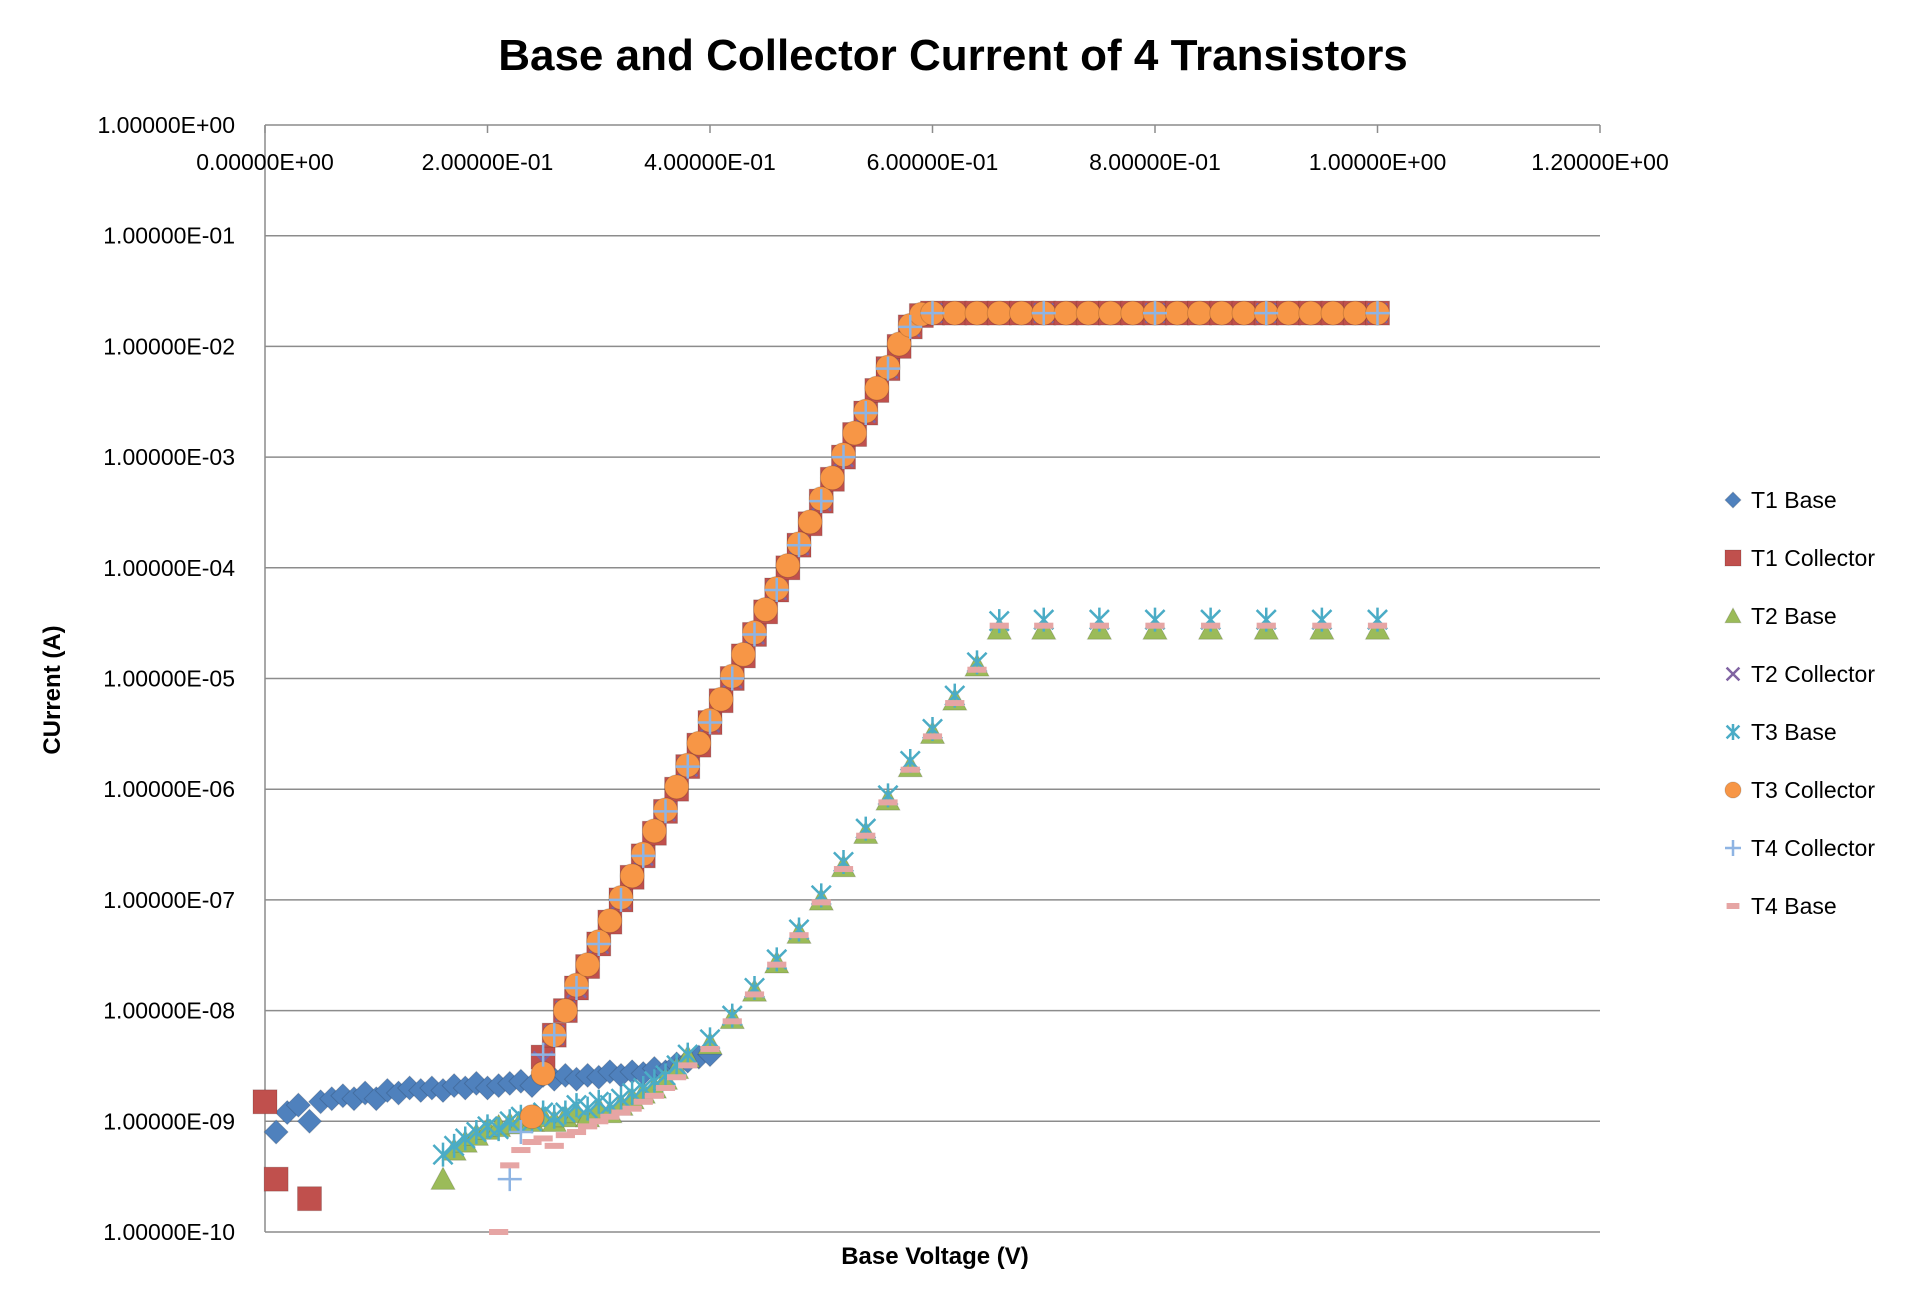  Describe the element at coordinates (1781, 906) in the screenshot. I see `legend-item: T4 Base` at that location.